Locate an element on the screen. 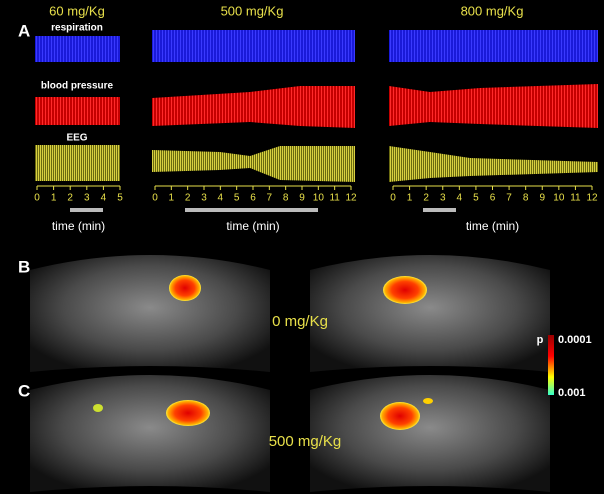 This screenshot has width=604, height=494. panel-label: C is located at coordinates (24, 390).